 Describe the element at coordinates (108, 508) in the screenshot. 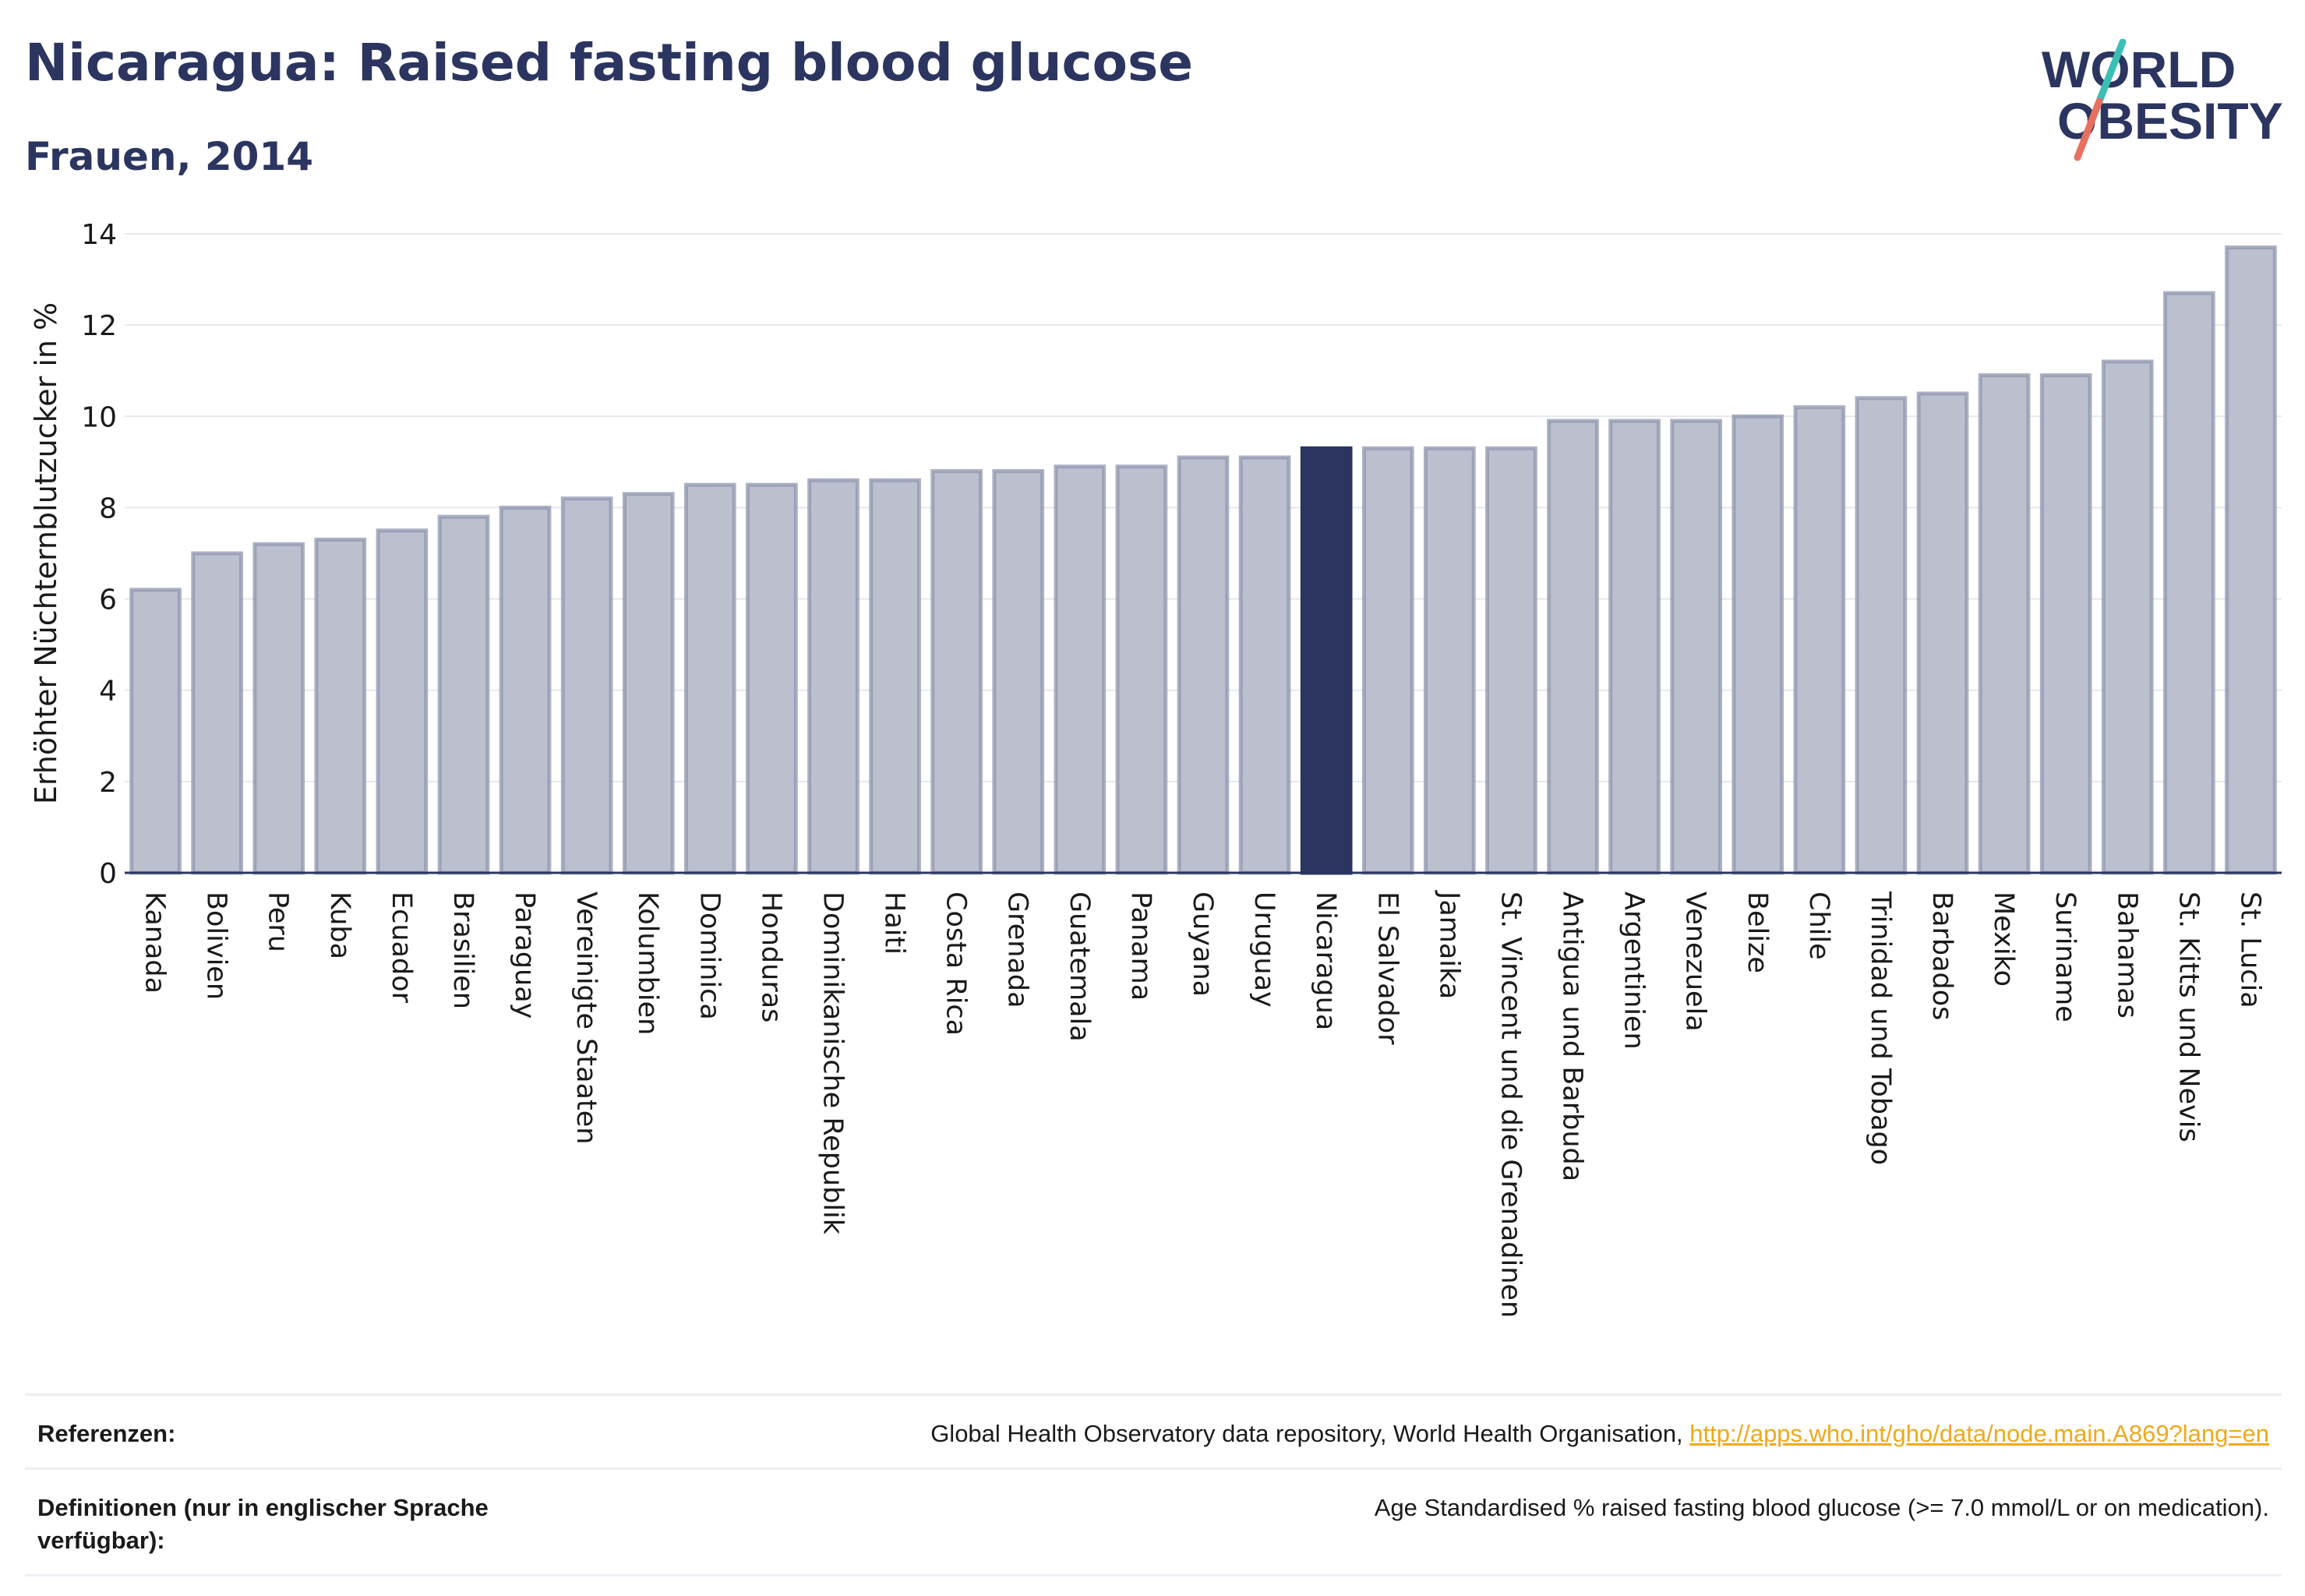

I see `y-tick-label: 8` at that location.